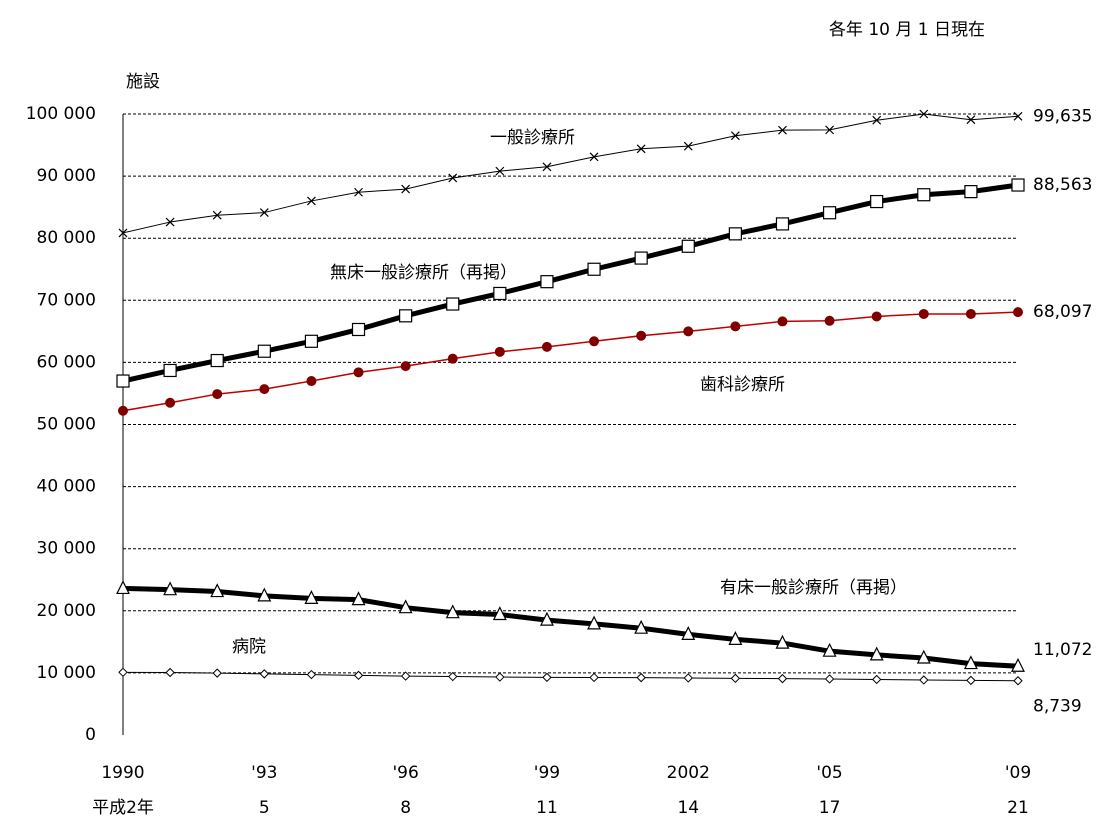 This screenshot has width=1115, height=816. I want to click on series-label: 歯科診療所, so click(742, 385).